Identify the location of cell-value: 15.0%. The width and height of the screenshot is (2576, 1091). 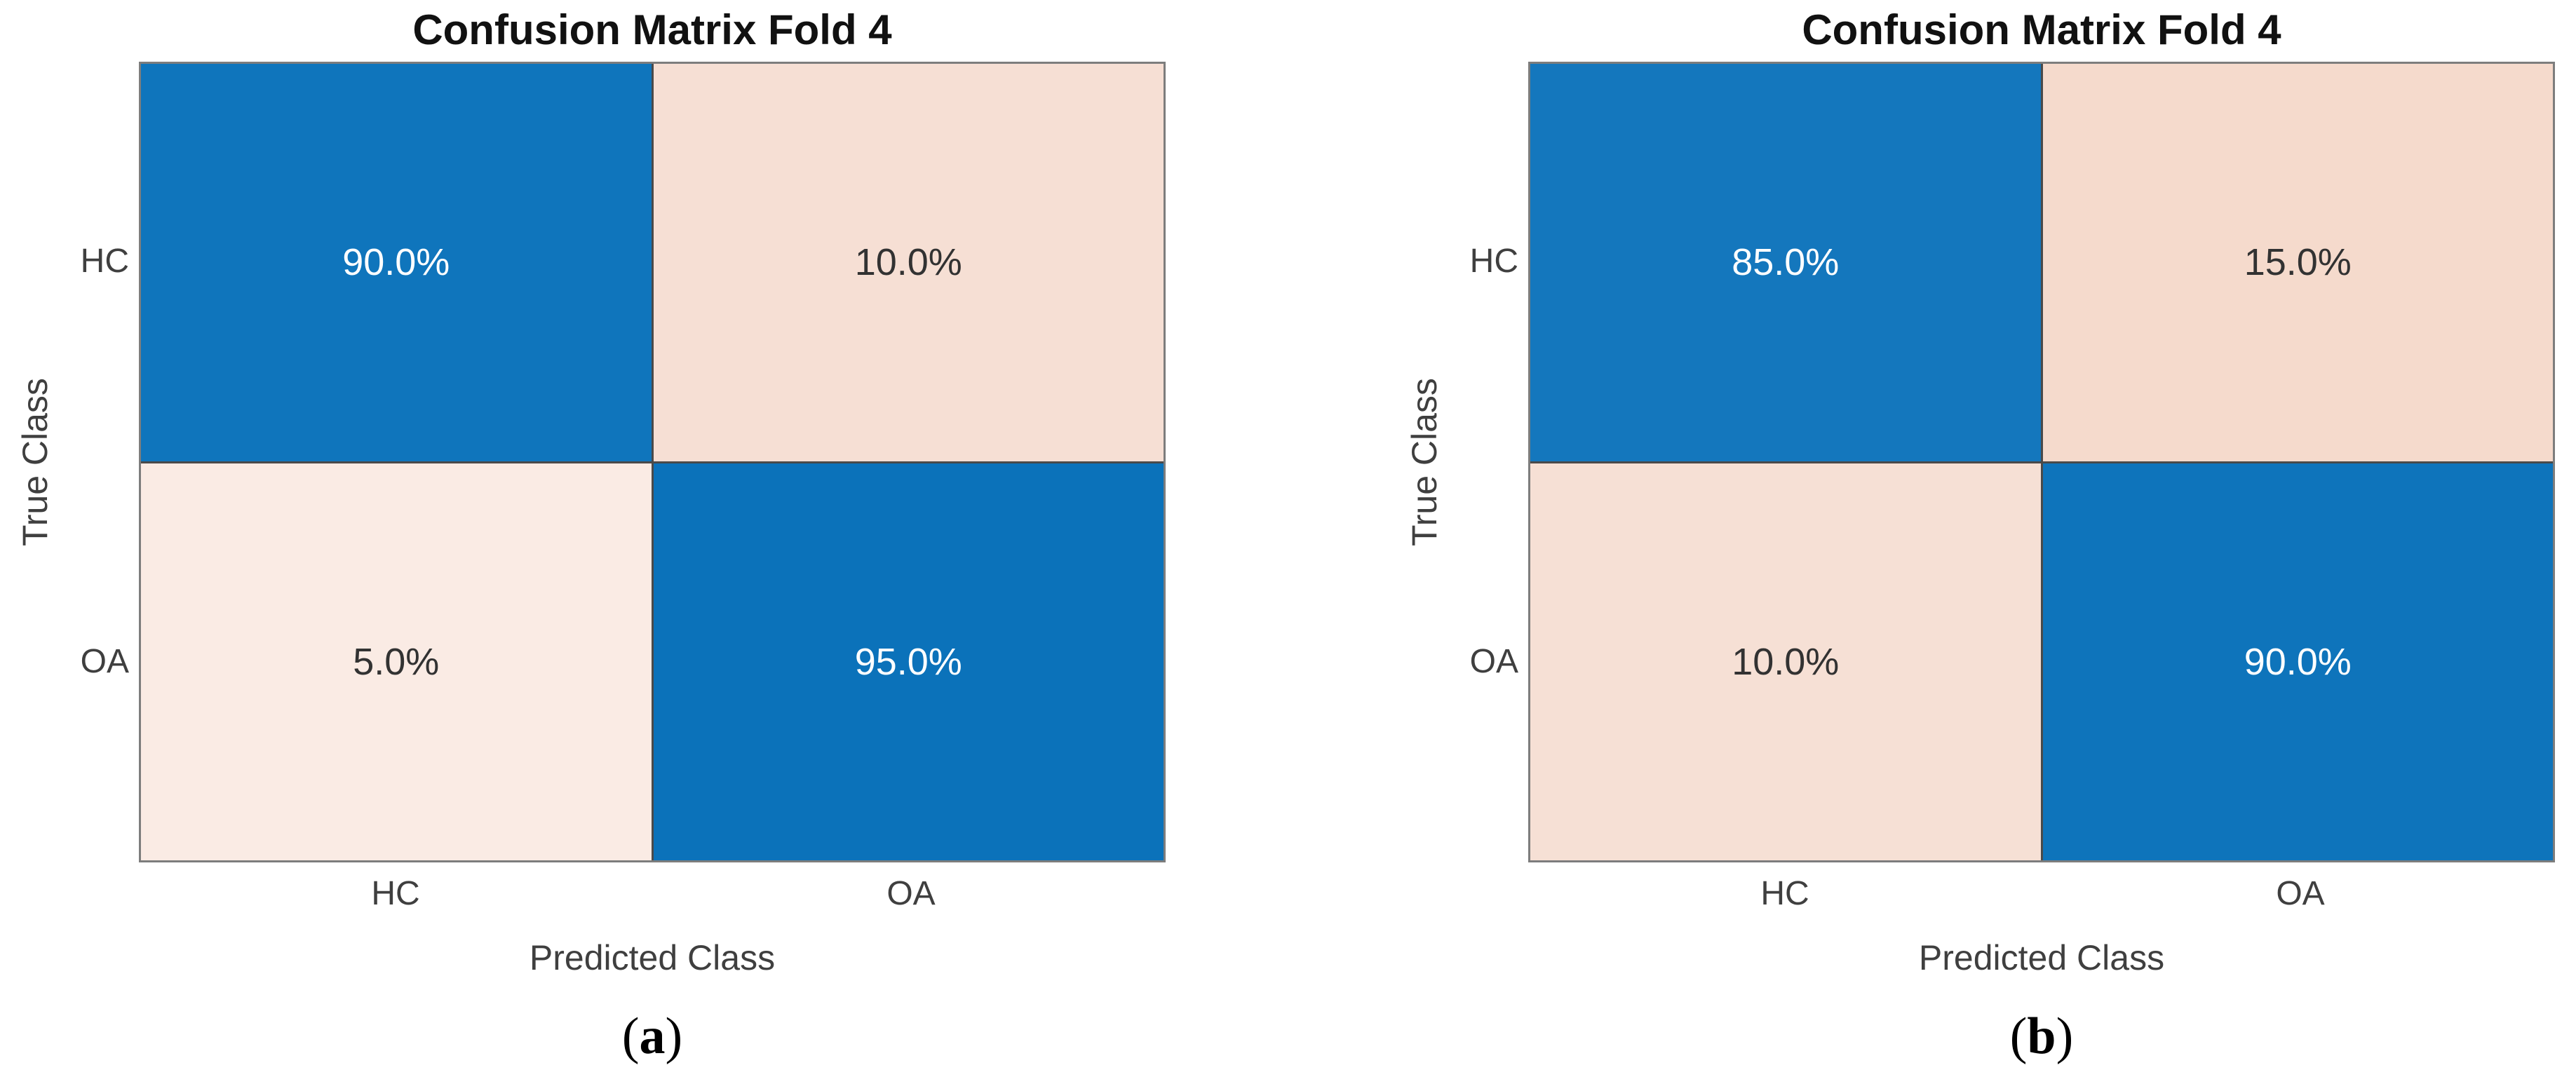
(2298, 262).